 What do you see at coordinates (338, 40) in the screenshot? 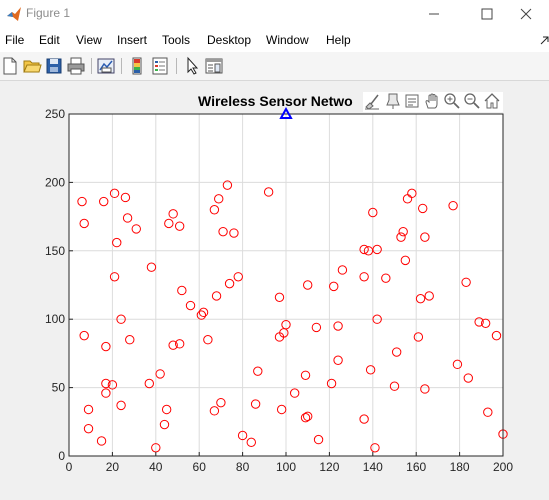
I see `menu-help: Help` at bounding box center [338, 40].